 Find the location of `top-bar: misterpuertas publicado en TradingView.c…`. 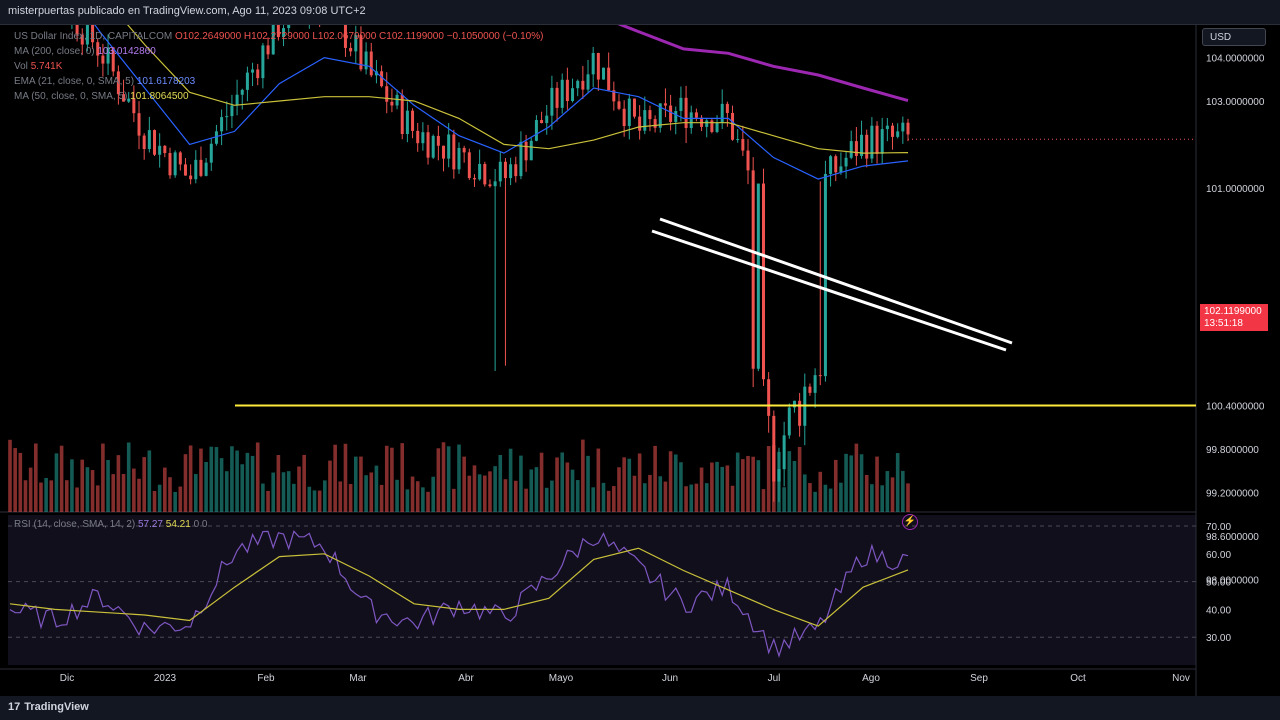

top-bar: misterpuertas publicado en TradingView.c… is located at coordinates (640, 12).